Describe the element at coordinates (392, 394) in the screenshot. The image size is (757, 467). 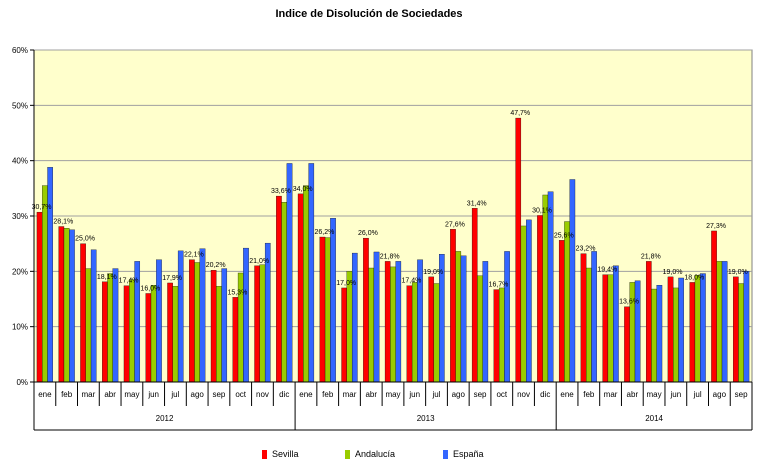
I see `x-tick-label: may` at that location.